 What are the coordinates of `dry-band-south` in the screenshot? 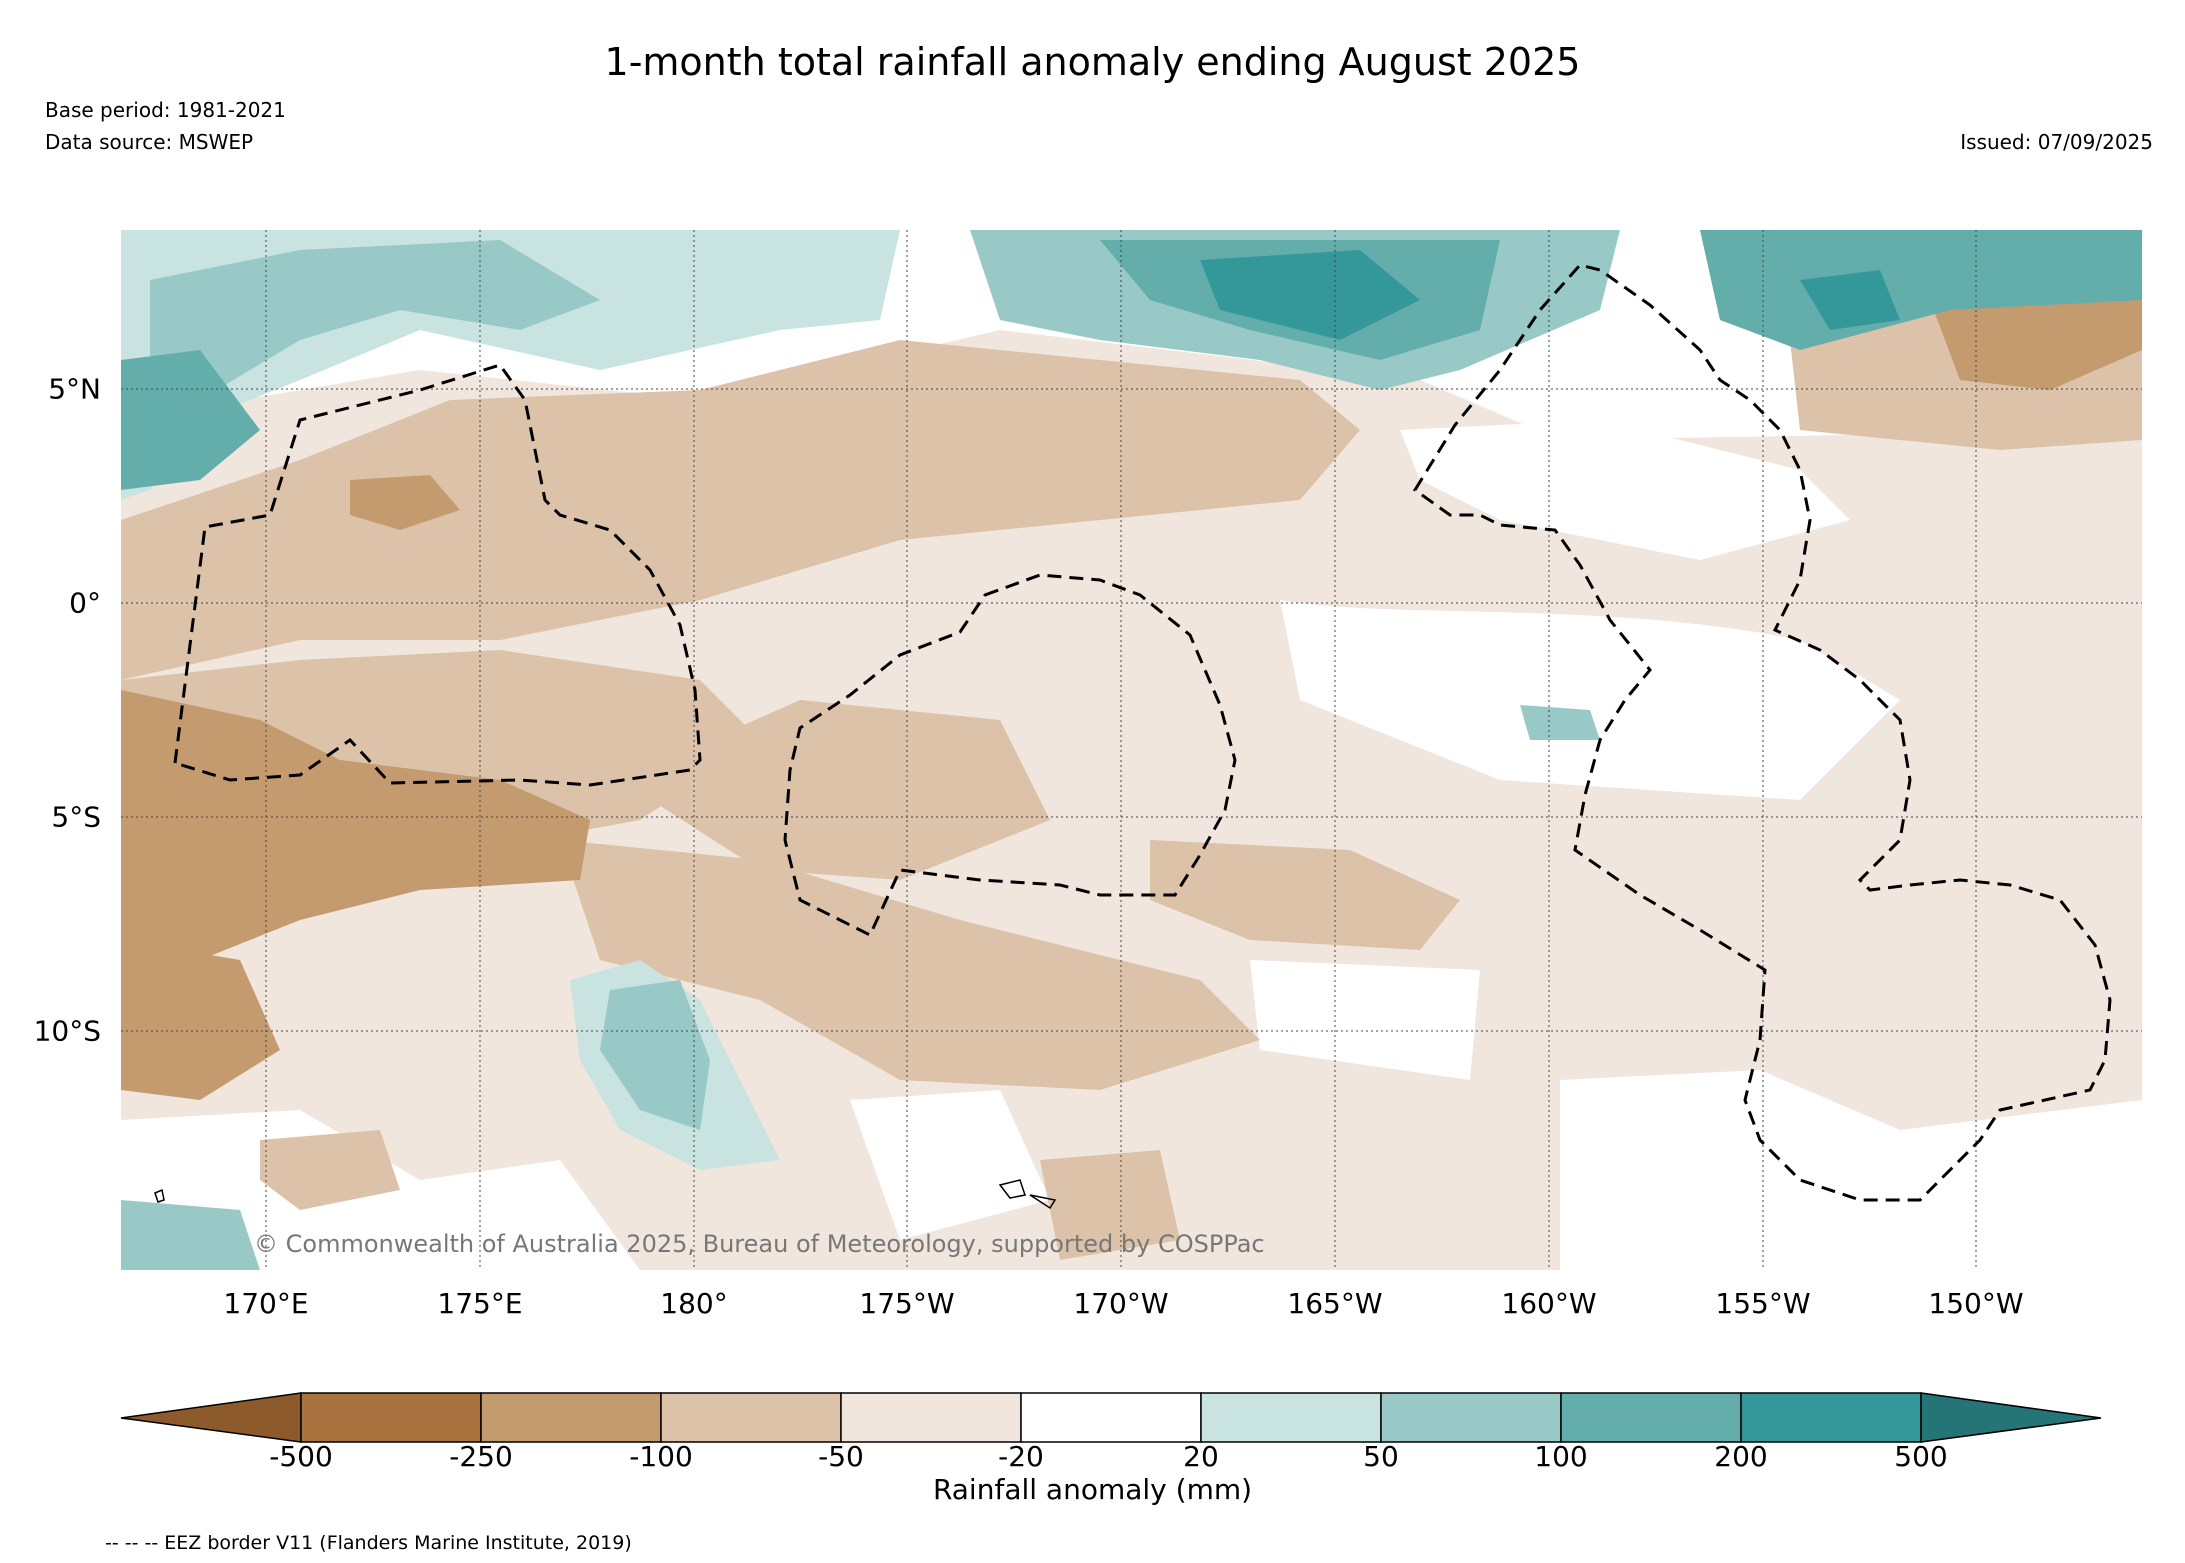 It's located at (910, 965).